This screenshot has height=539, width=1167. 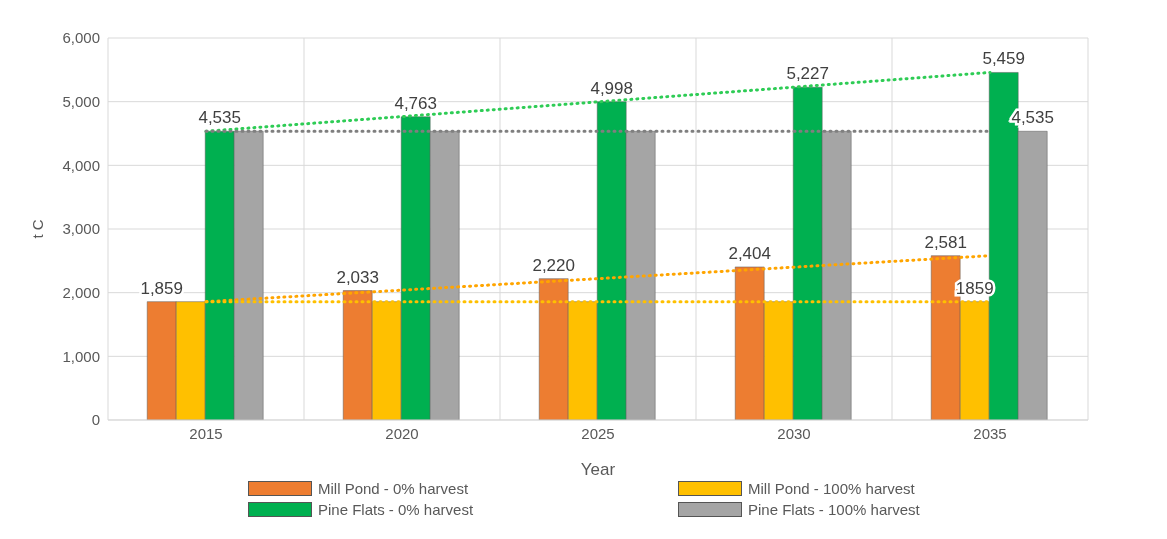 What do you see at coordinates (81, 101) in the screenshot?
I see `y-tick-label: 5,000` at bounding box center [81, 101].